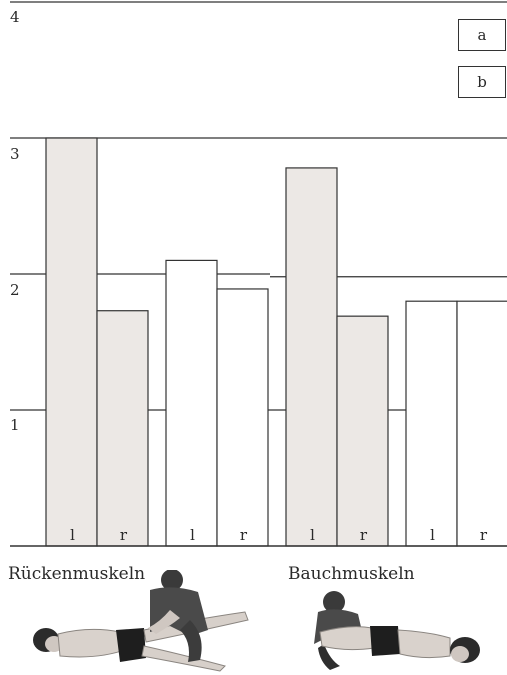 The height and width of the screenshot is (675, 507). I want to click on legend-label-a: a, so click(482, 35).